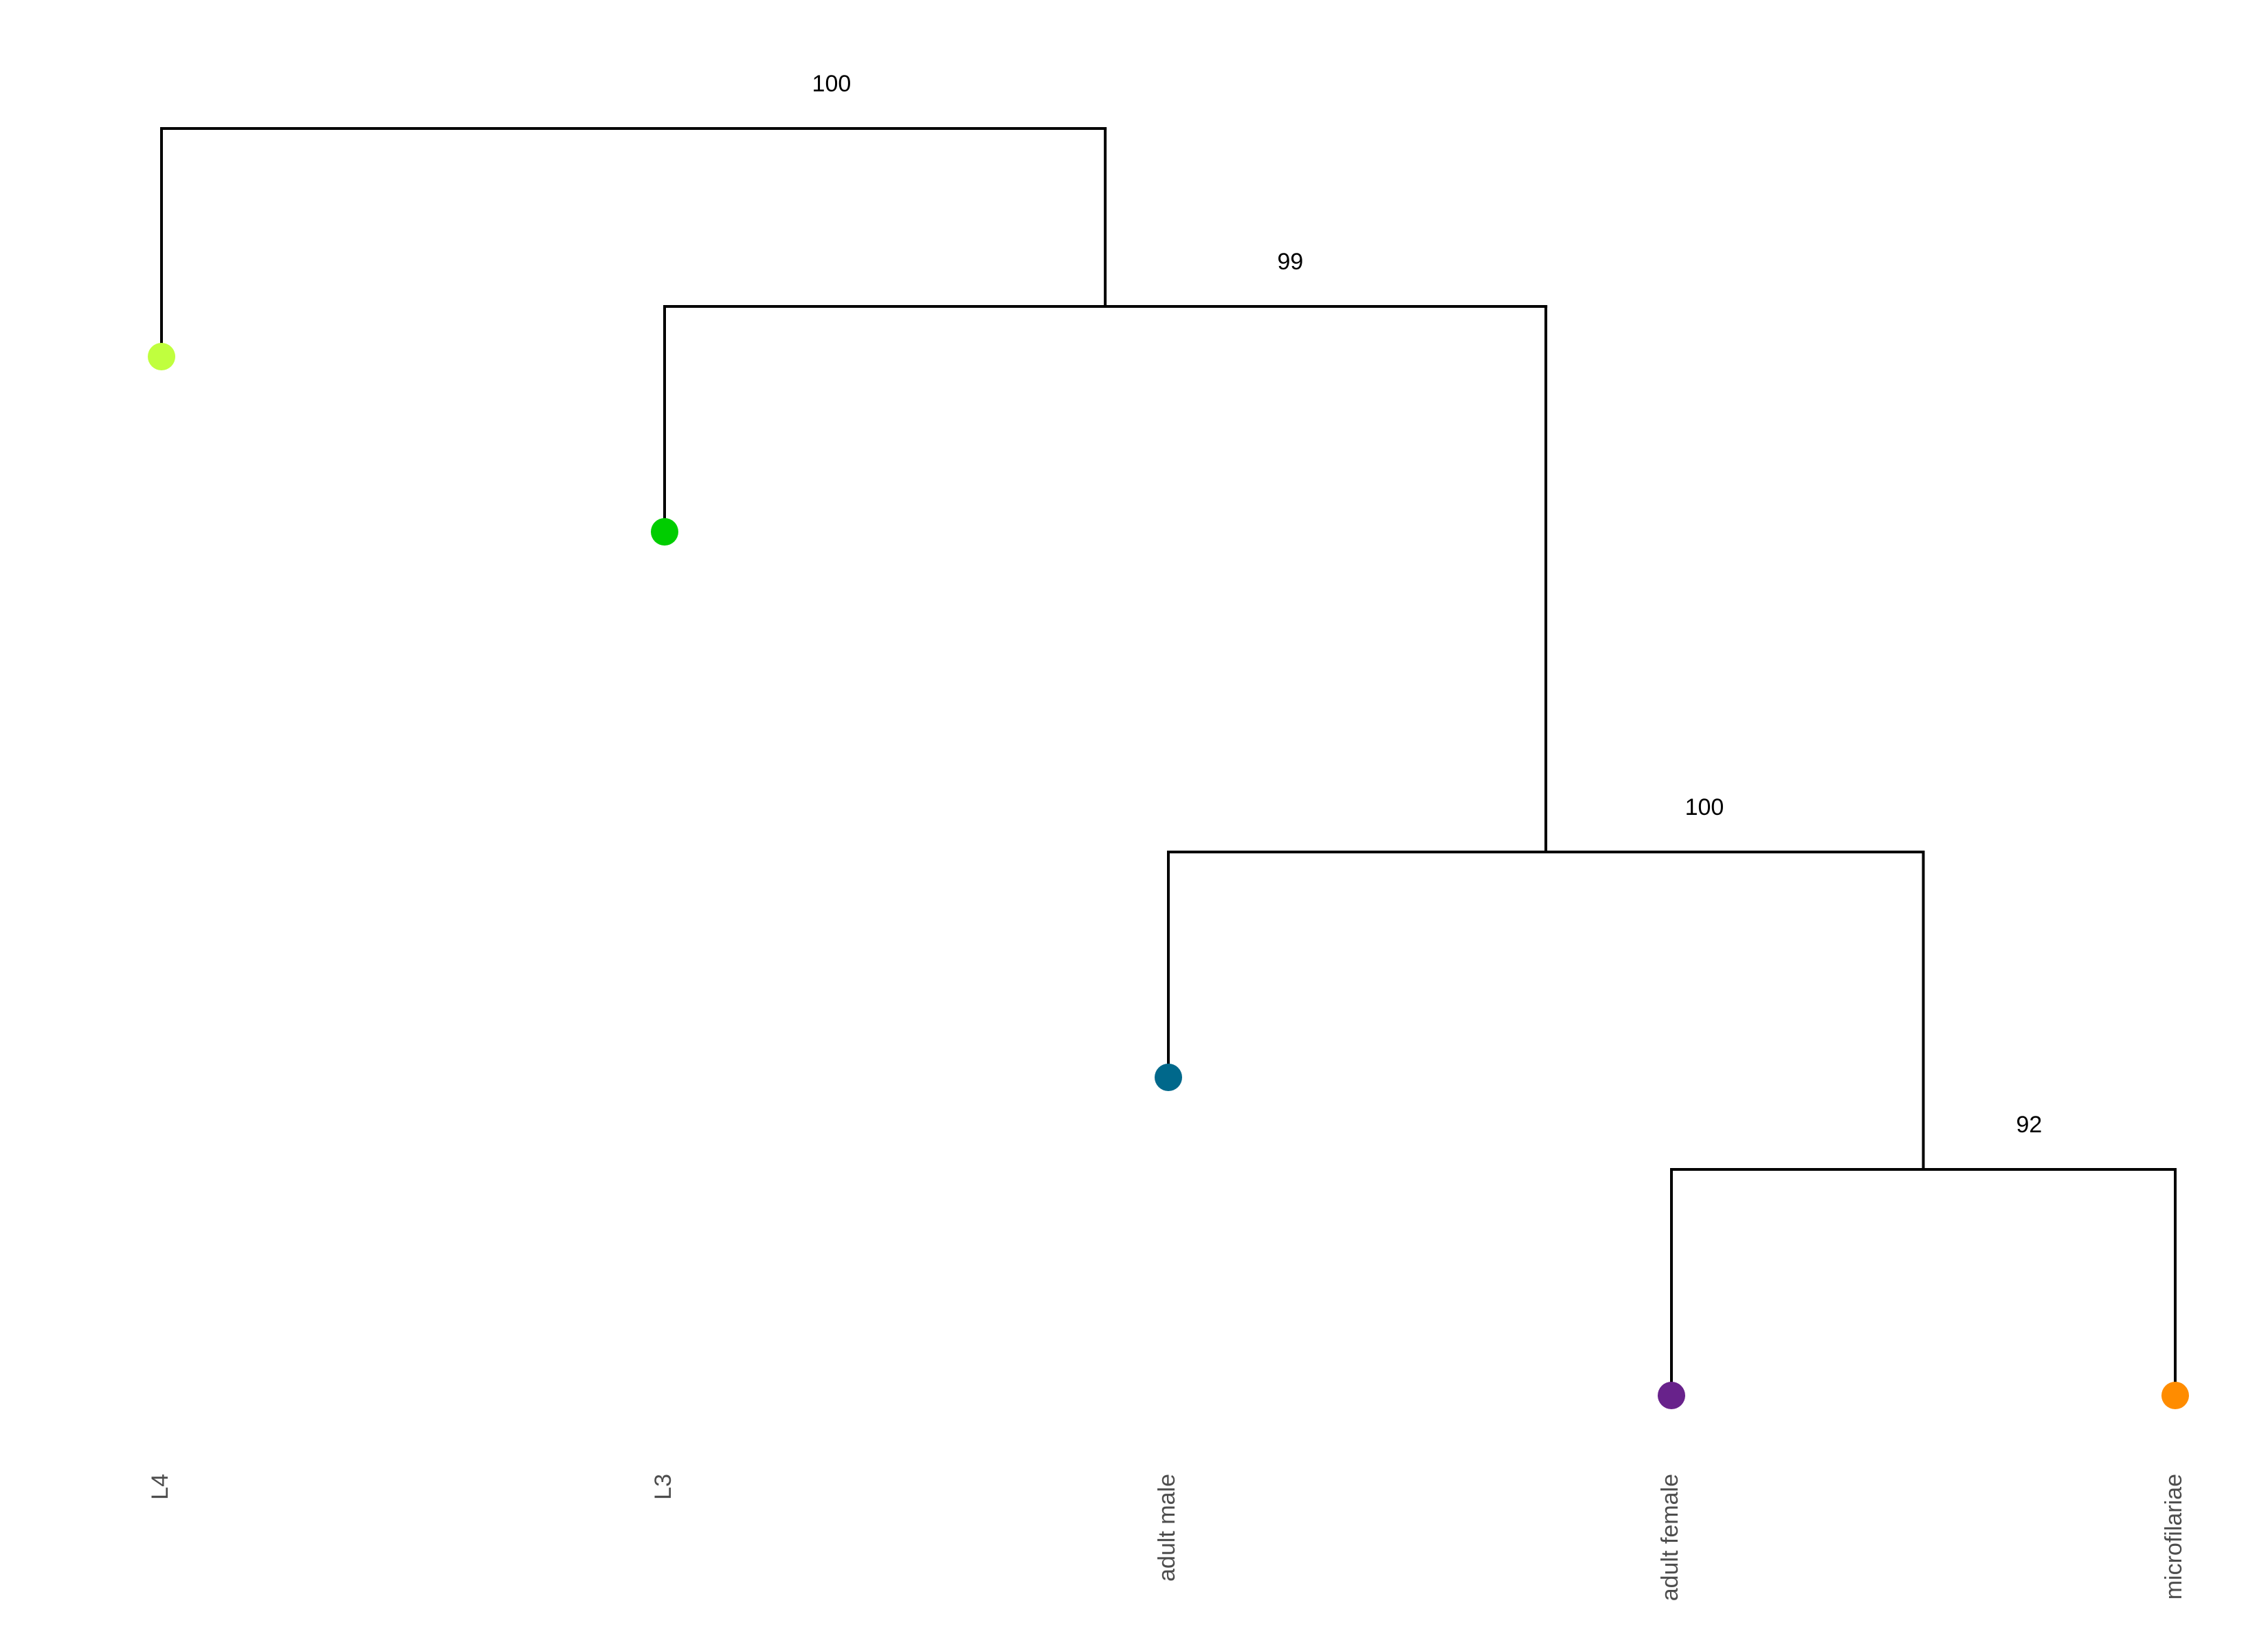  What do you see at coordinates (160, 1487) in the screenshot?
I see `leaf-label-L4: L4` at bounding box center [160, 1487].